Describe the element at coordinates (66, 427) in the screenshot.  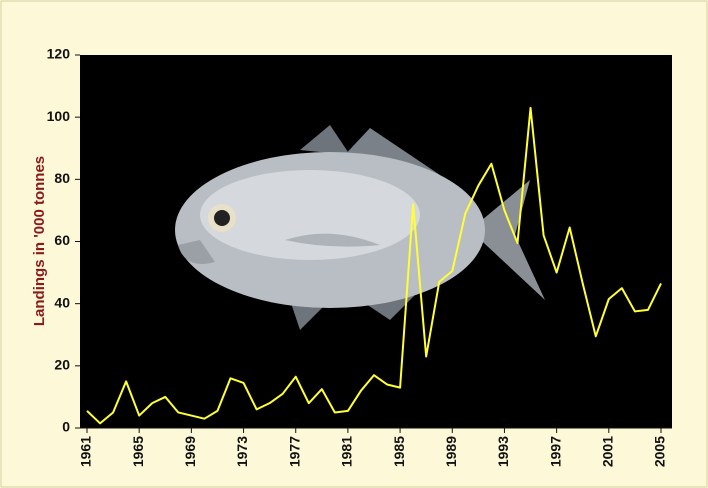
I see `y-tick-label: 0` at that location.